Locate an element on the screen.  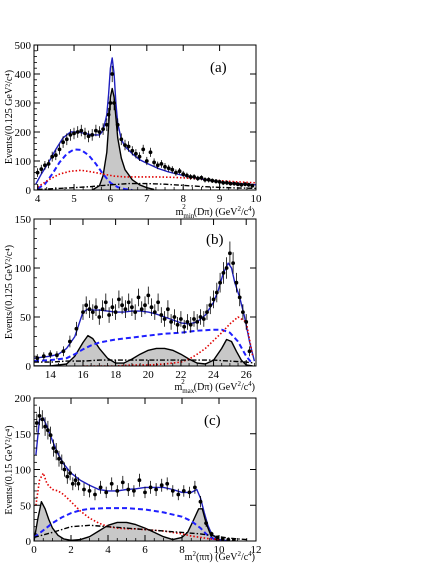
panel-c-xtick-label: 0 is located at coordinates (34, 550).